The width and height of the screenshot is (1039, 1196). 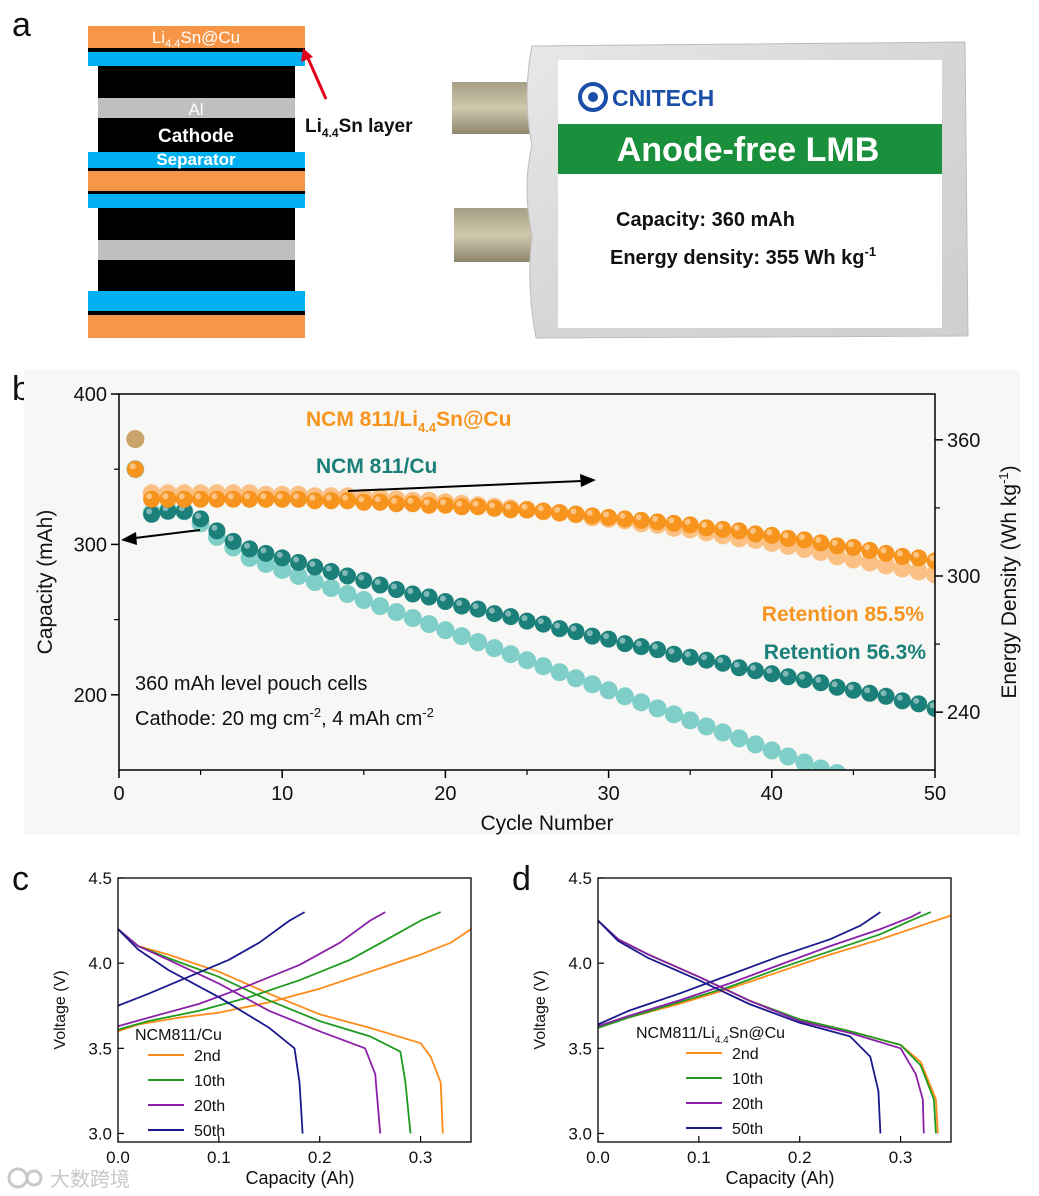 I want to click on y2-tick-label: 360, so click(x=963, y=441).